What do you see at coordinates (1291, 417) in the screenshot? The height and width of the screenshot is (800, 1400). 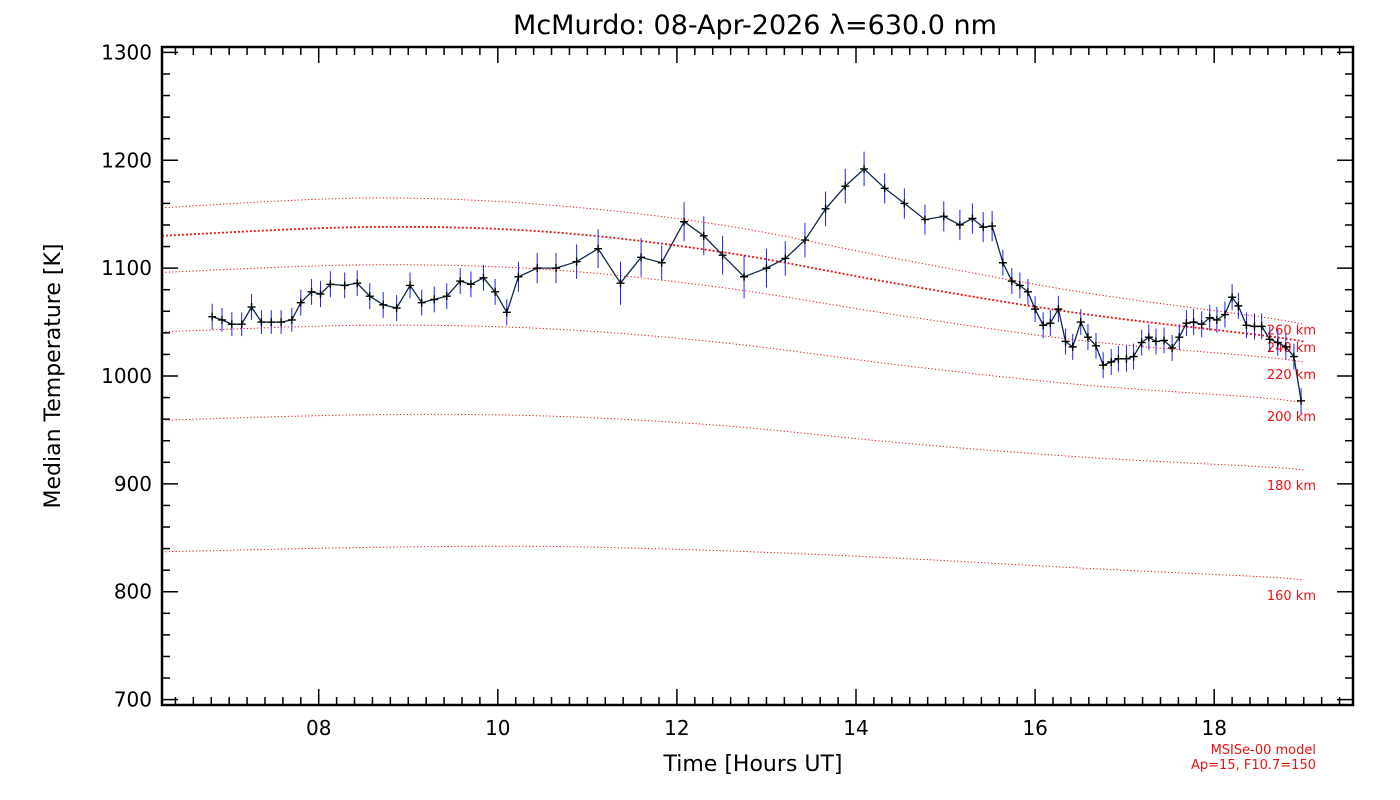 I see `model-curve-label: 200 km` at bounding box center [1291, 417].